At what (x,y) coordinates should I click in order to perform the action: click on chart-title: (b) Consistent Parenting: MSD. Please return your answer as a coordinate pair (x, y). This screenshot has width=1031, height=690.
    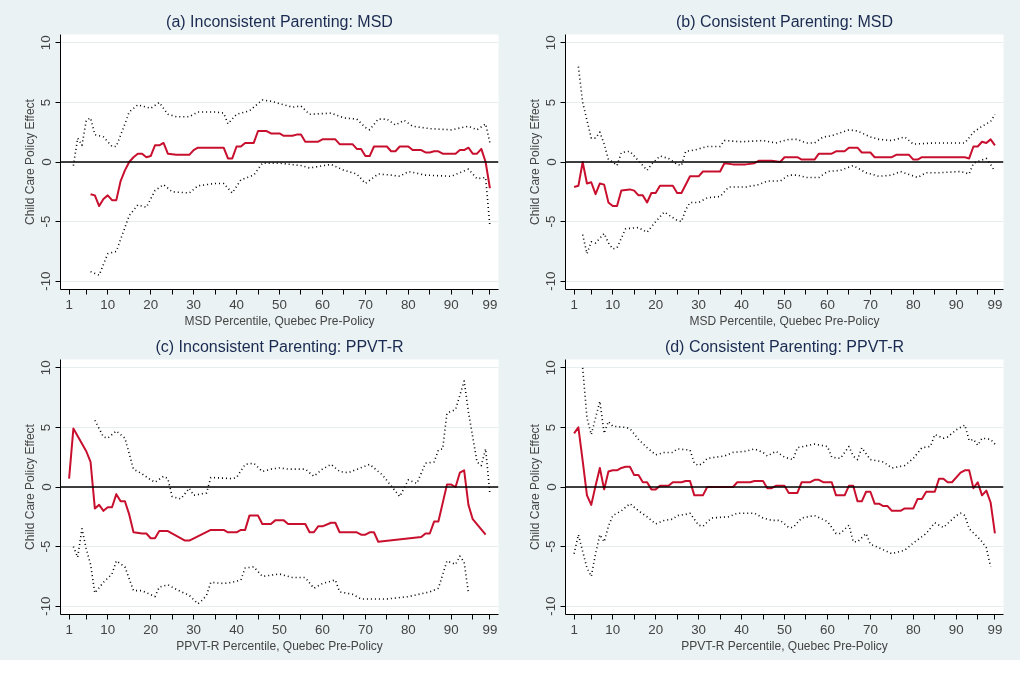
    Looking at the image, I should click on (784, 21).